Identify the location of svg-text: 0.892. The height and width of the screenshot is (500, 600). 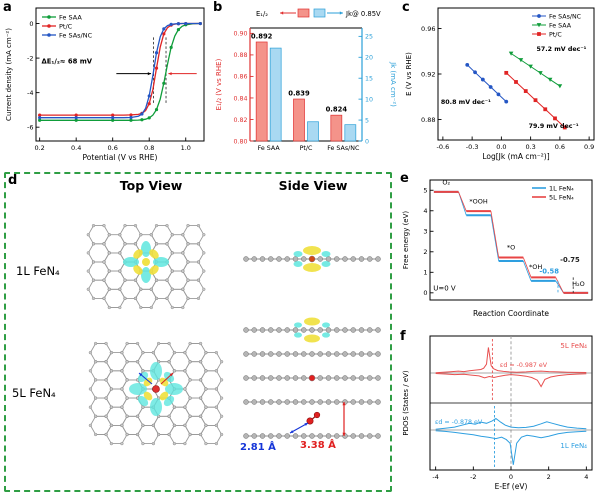
(262, 36).